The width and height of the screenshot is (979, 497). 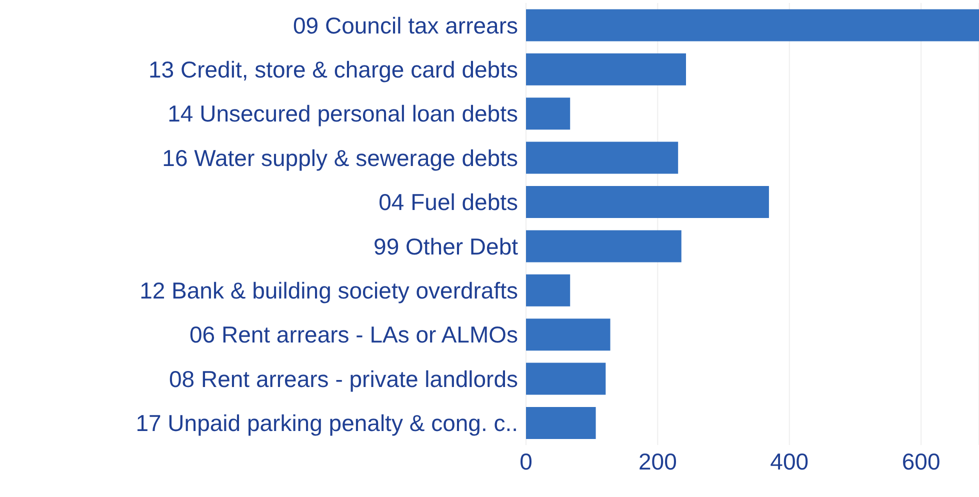 I want to click on x-tick-label: 200, so click(x=657, y=461).